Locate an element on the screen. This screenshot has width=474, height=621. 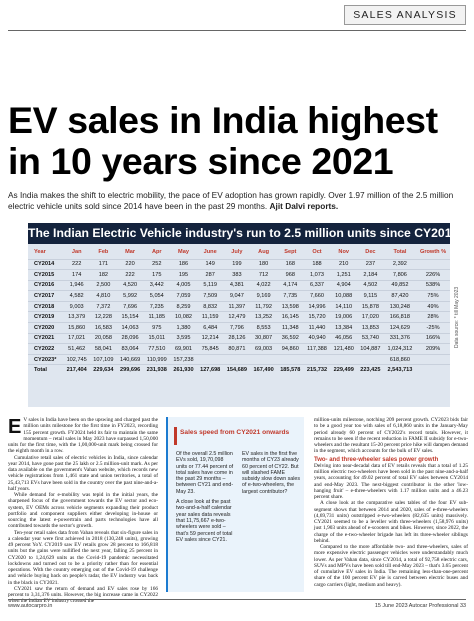
table-cell: 30,807 is located at coordinates (263, 338).